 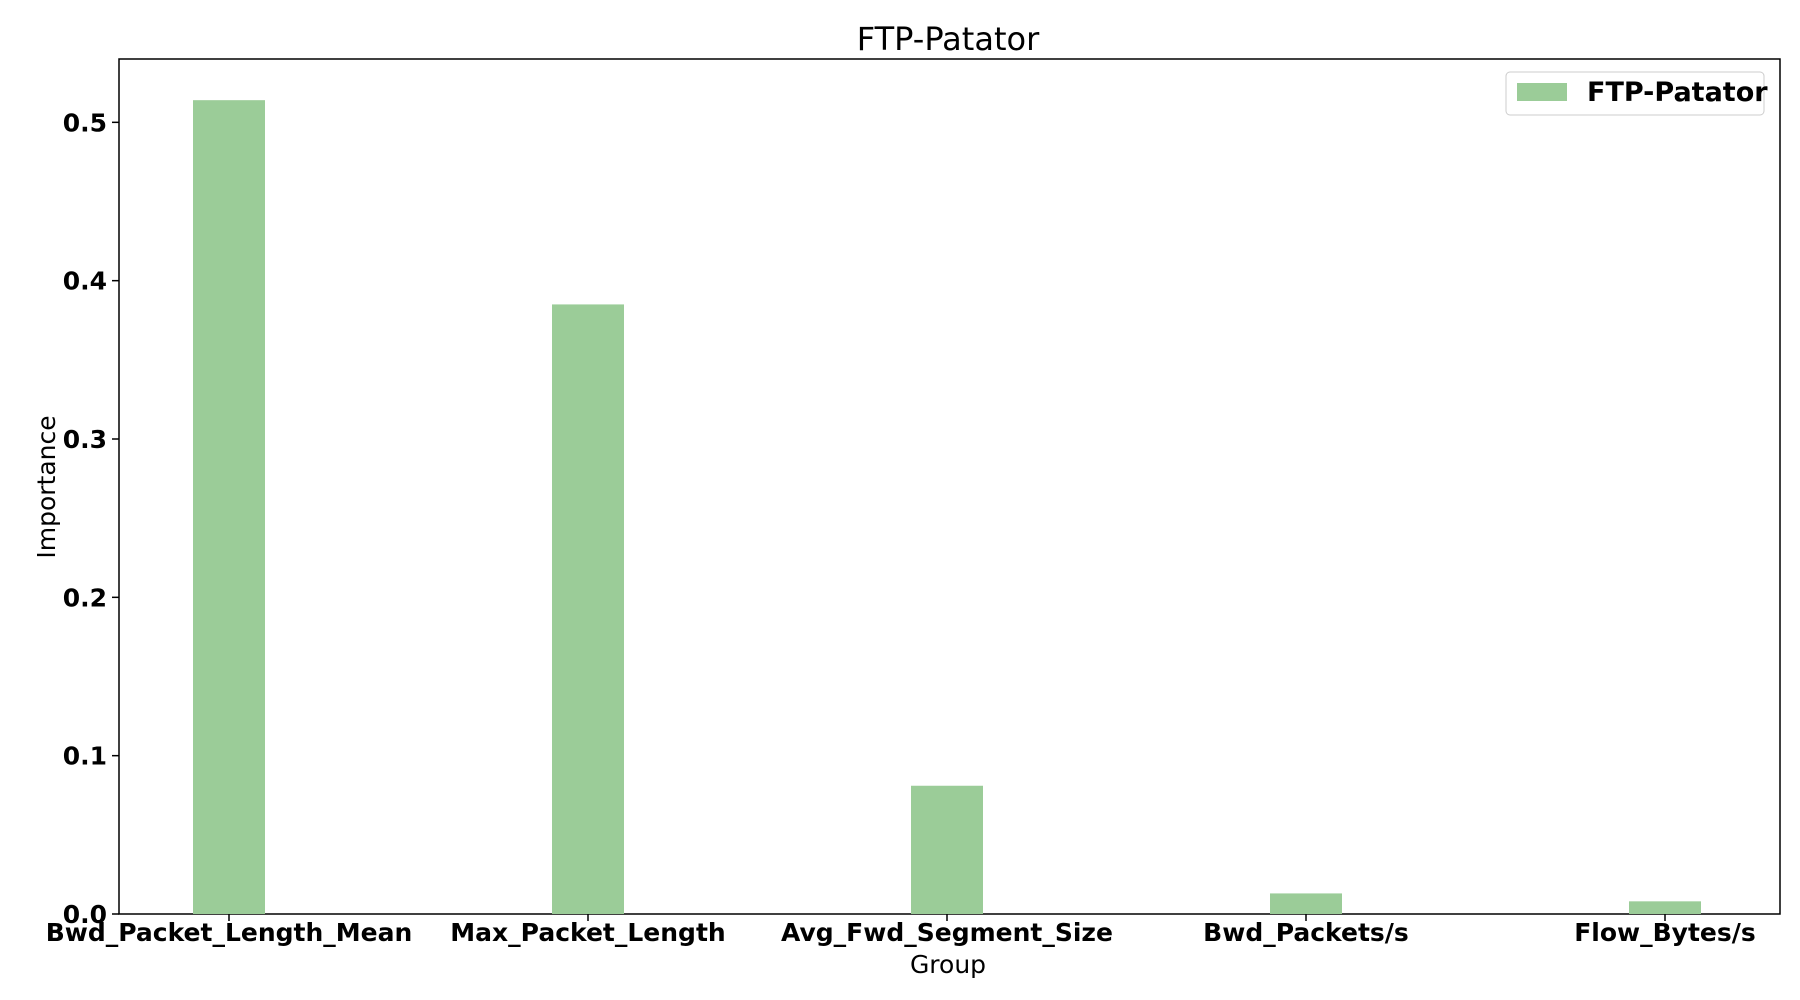 I want to click on x-tick-label: Bwd_Packet_Length_Mean, so click(x=229, y=932).